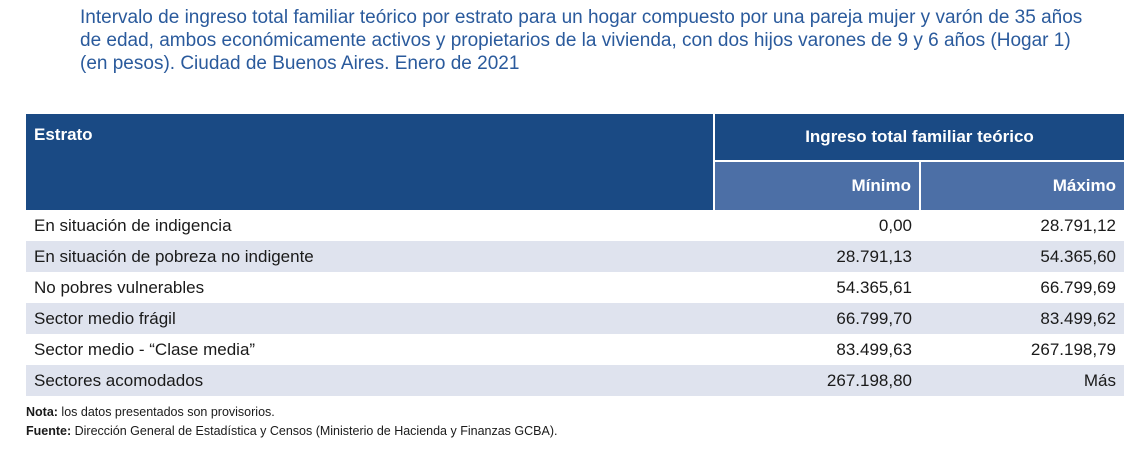 Image resolution: width=1140 pixels, height=452 pixels. Describe the element at coordinates (119, 287) in the screenshot. I see `cell-estrato: No pobres vulnerables` at that location.